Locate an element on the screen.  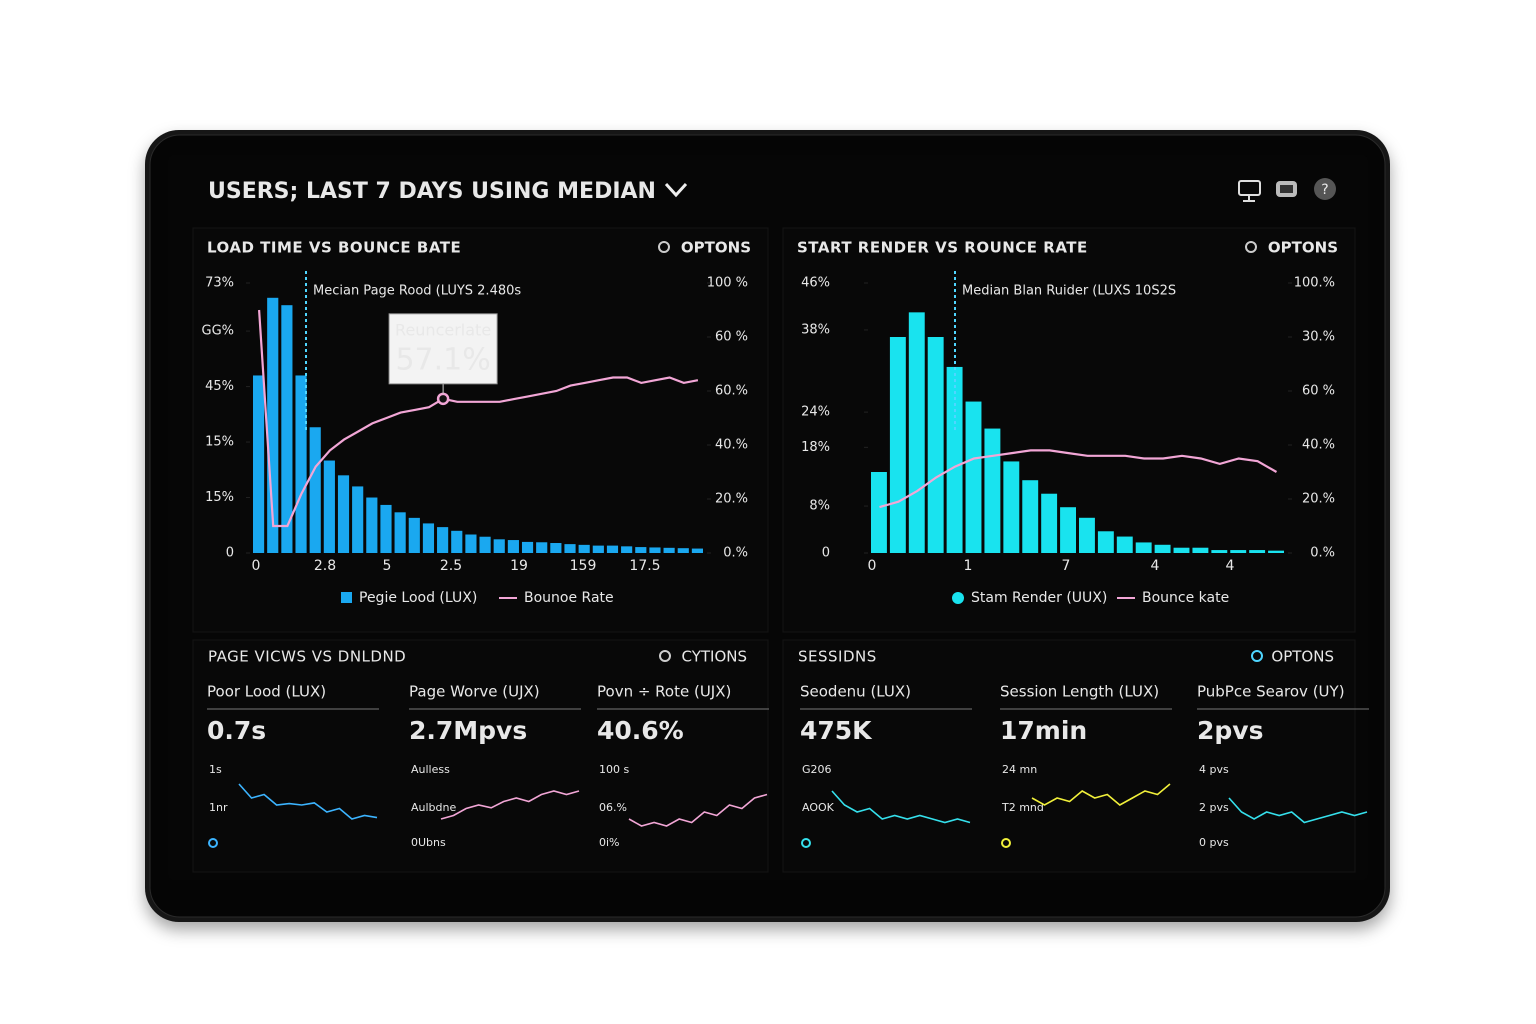
sparkline-label: 0Ubns is located at coordinates (428, 842).